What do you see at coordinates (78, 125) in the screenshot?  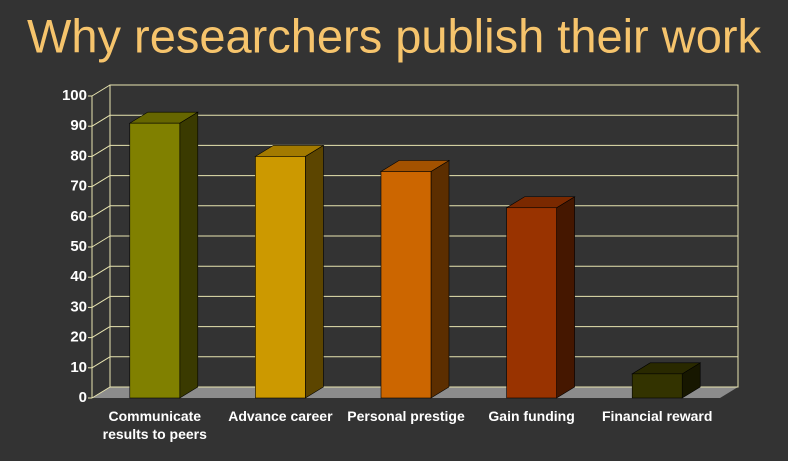 I see `y-tick-label: 90` at bounding box center [78, 125].